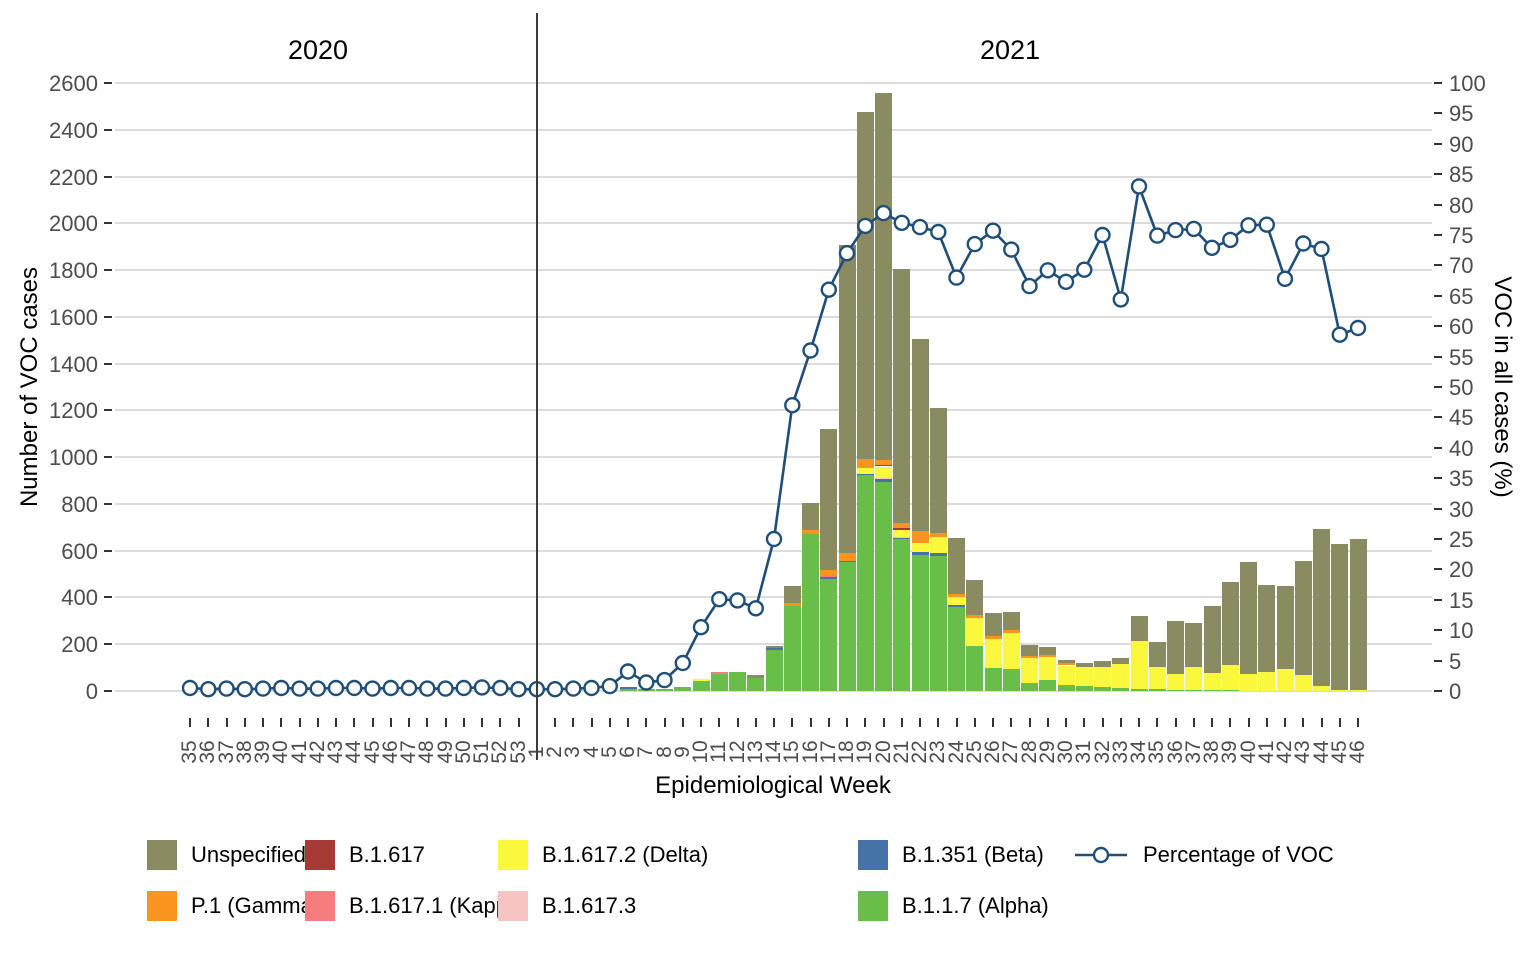 The height and width of the screenshot is (960, 1536). Describe the element at coordinates (73, 317) in the screenshot. I see `y-left-tick-label-1600: 1600` at that location.